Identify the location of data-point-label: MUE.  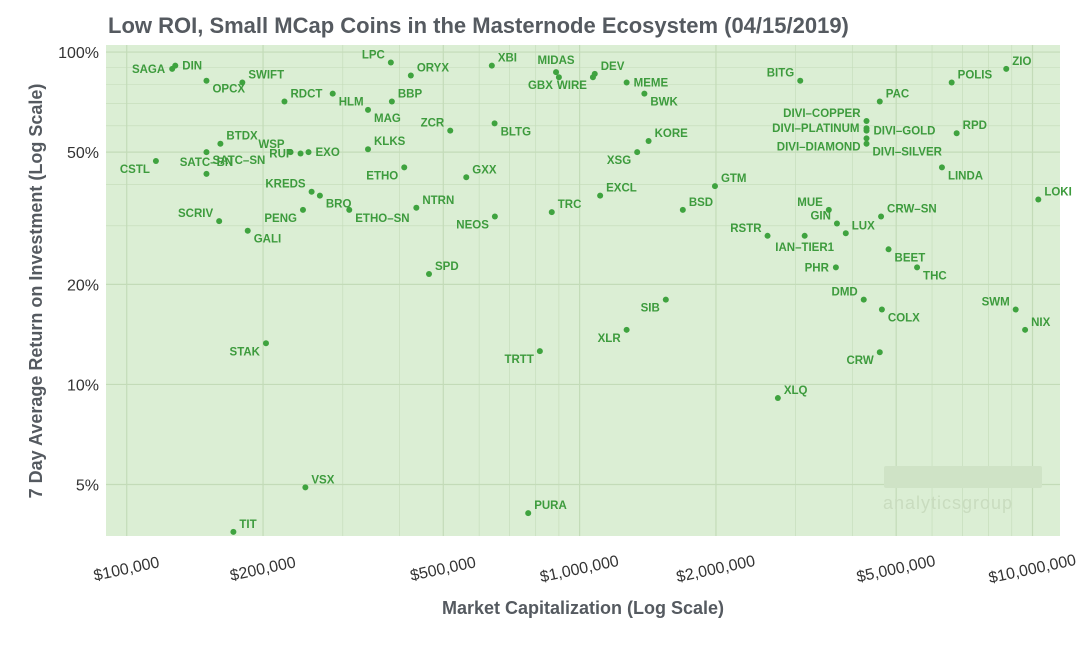
(810, 203).